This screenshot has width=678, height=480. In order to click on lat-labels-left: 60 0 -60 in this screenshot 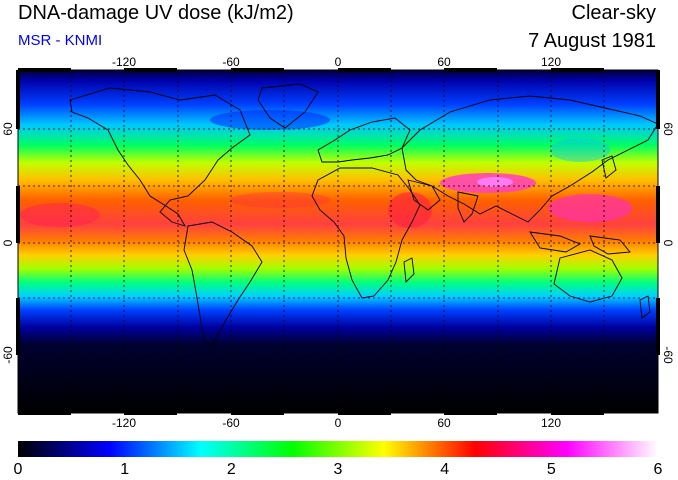, I will do `click(8, 243)`.